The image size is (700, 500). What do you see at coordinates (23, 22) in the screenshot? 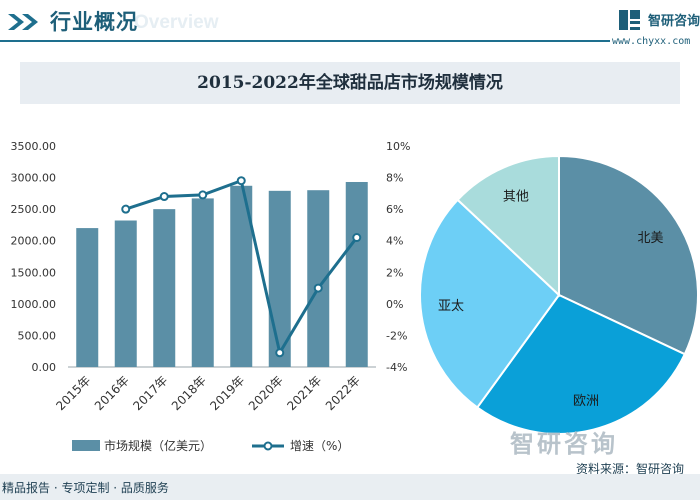
I see `double-chevron-icon` at bounding box center [23, 22].